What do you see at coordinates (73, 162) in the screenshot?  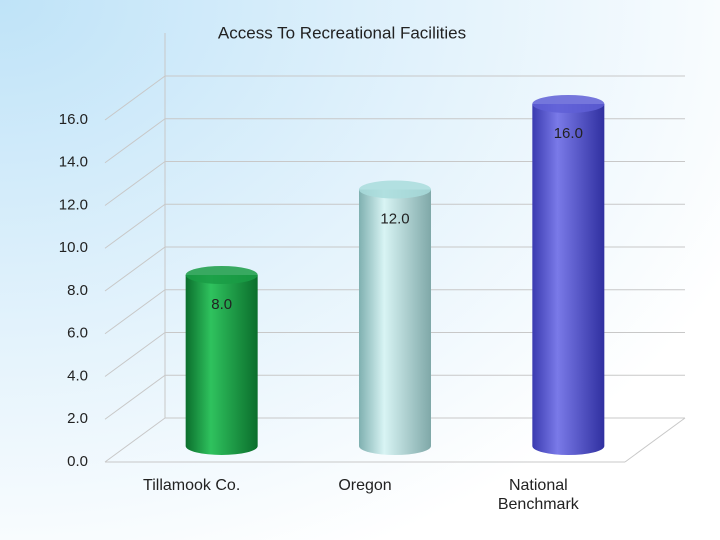 I see `y-tick-label: 14.0` at bounding box center [73, 162].